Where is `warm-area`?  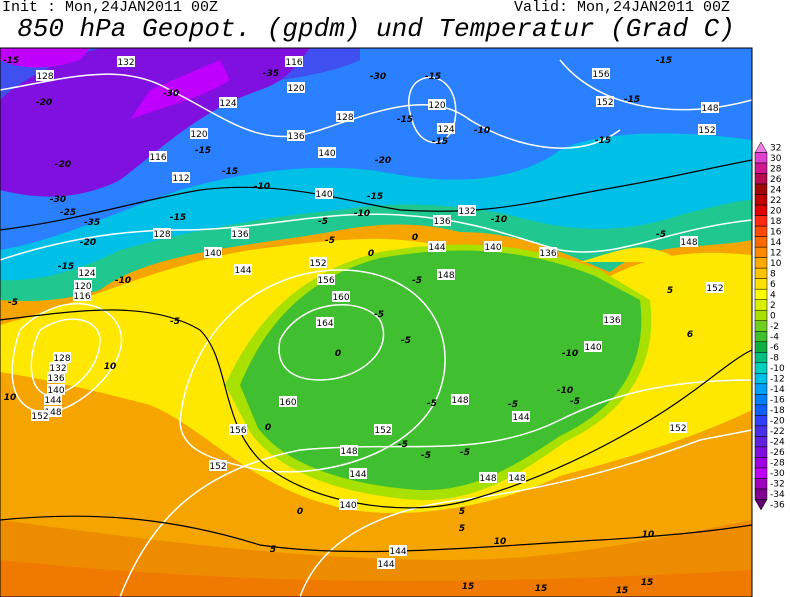
warm-area is located at coordinates (376, 578).